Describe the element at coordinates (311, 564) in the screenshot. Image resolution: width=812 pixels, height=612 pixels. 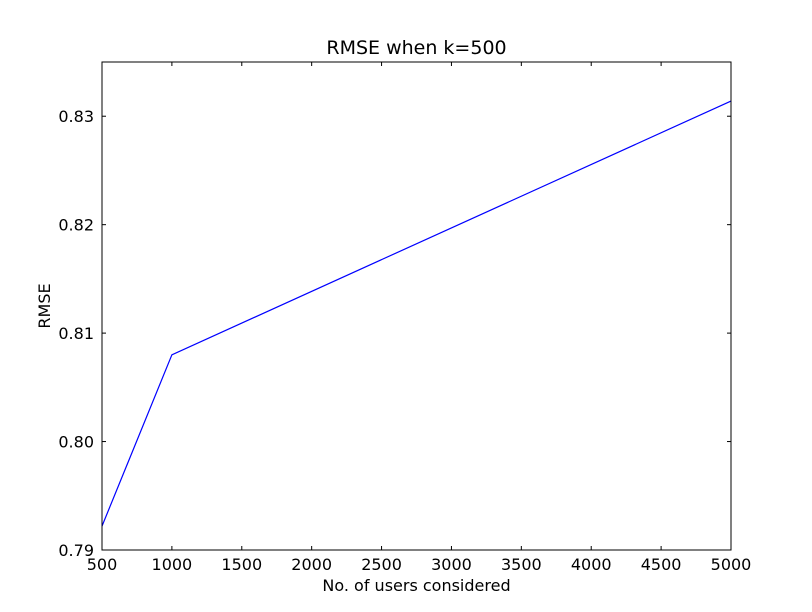
I see `x-tick-label: 2000` at that location.